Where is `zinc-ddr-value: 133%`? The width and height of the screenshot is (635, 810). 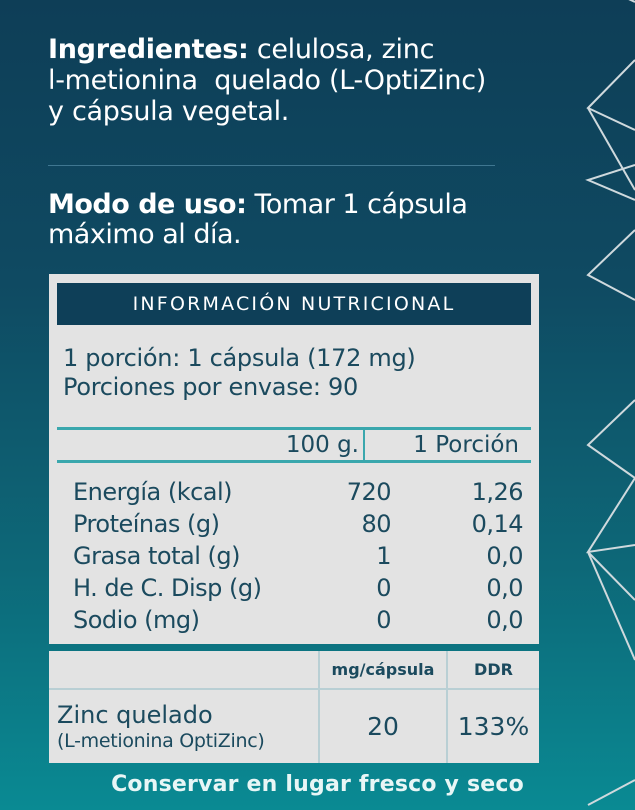
zinc-ddr-value: 133% is located at coordinates (492, 726).